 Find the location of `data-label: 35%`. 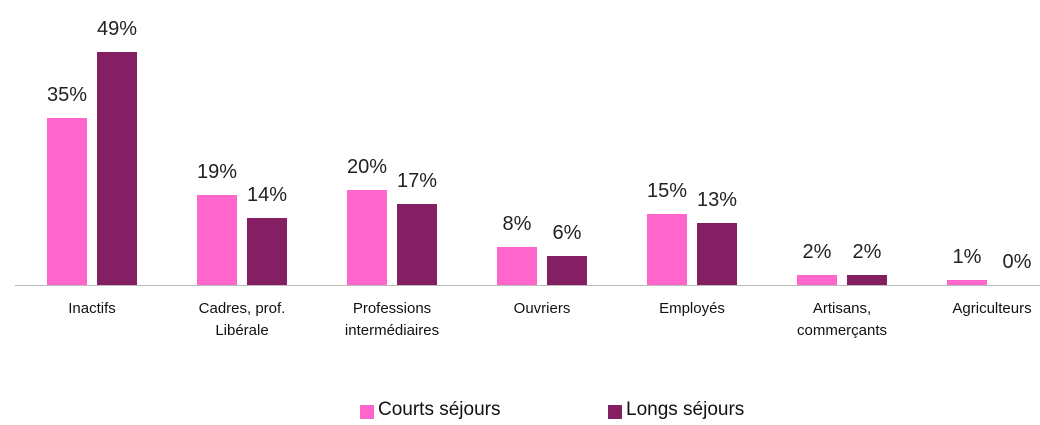

data-label: 35% is located at coordinates (67, 95).